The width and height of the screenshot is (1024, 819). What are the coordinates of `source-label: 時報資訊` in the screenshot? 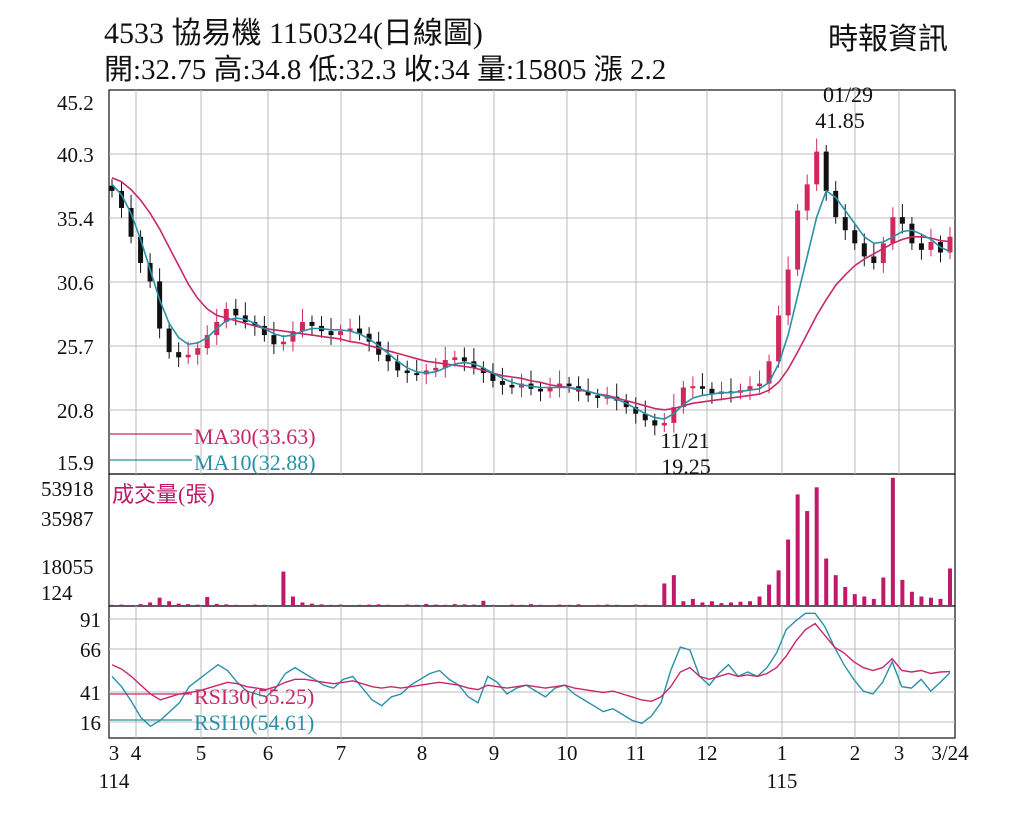 It's located at (888, 39).